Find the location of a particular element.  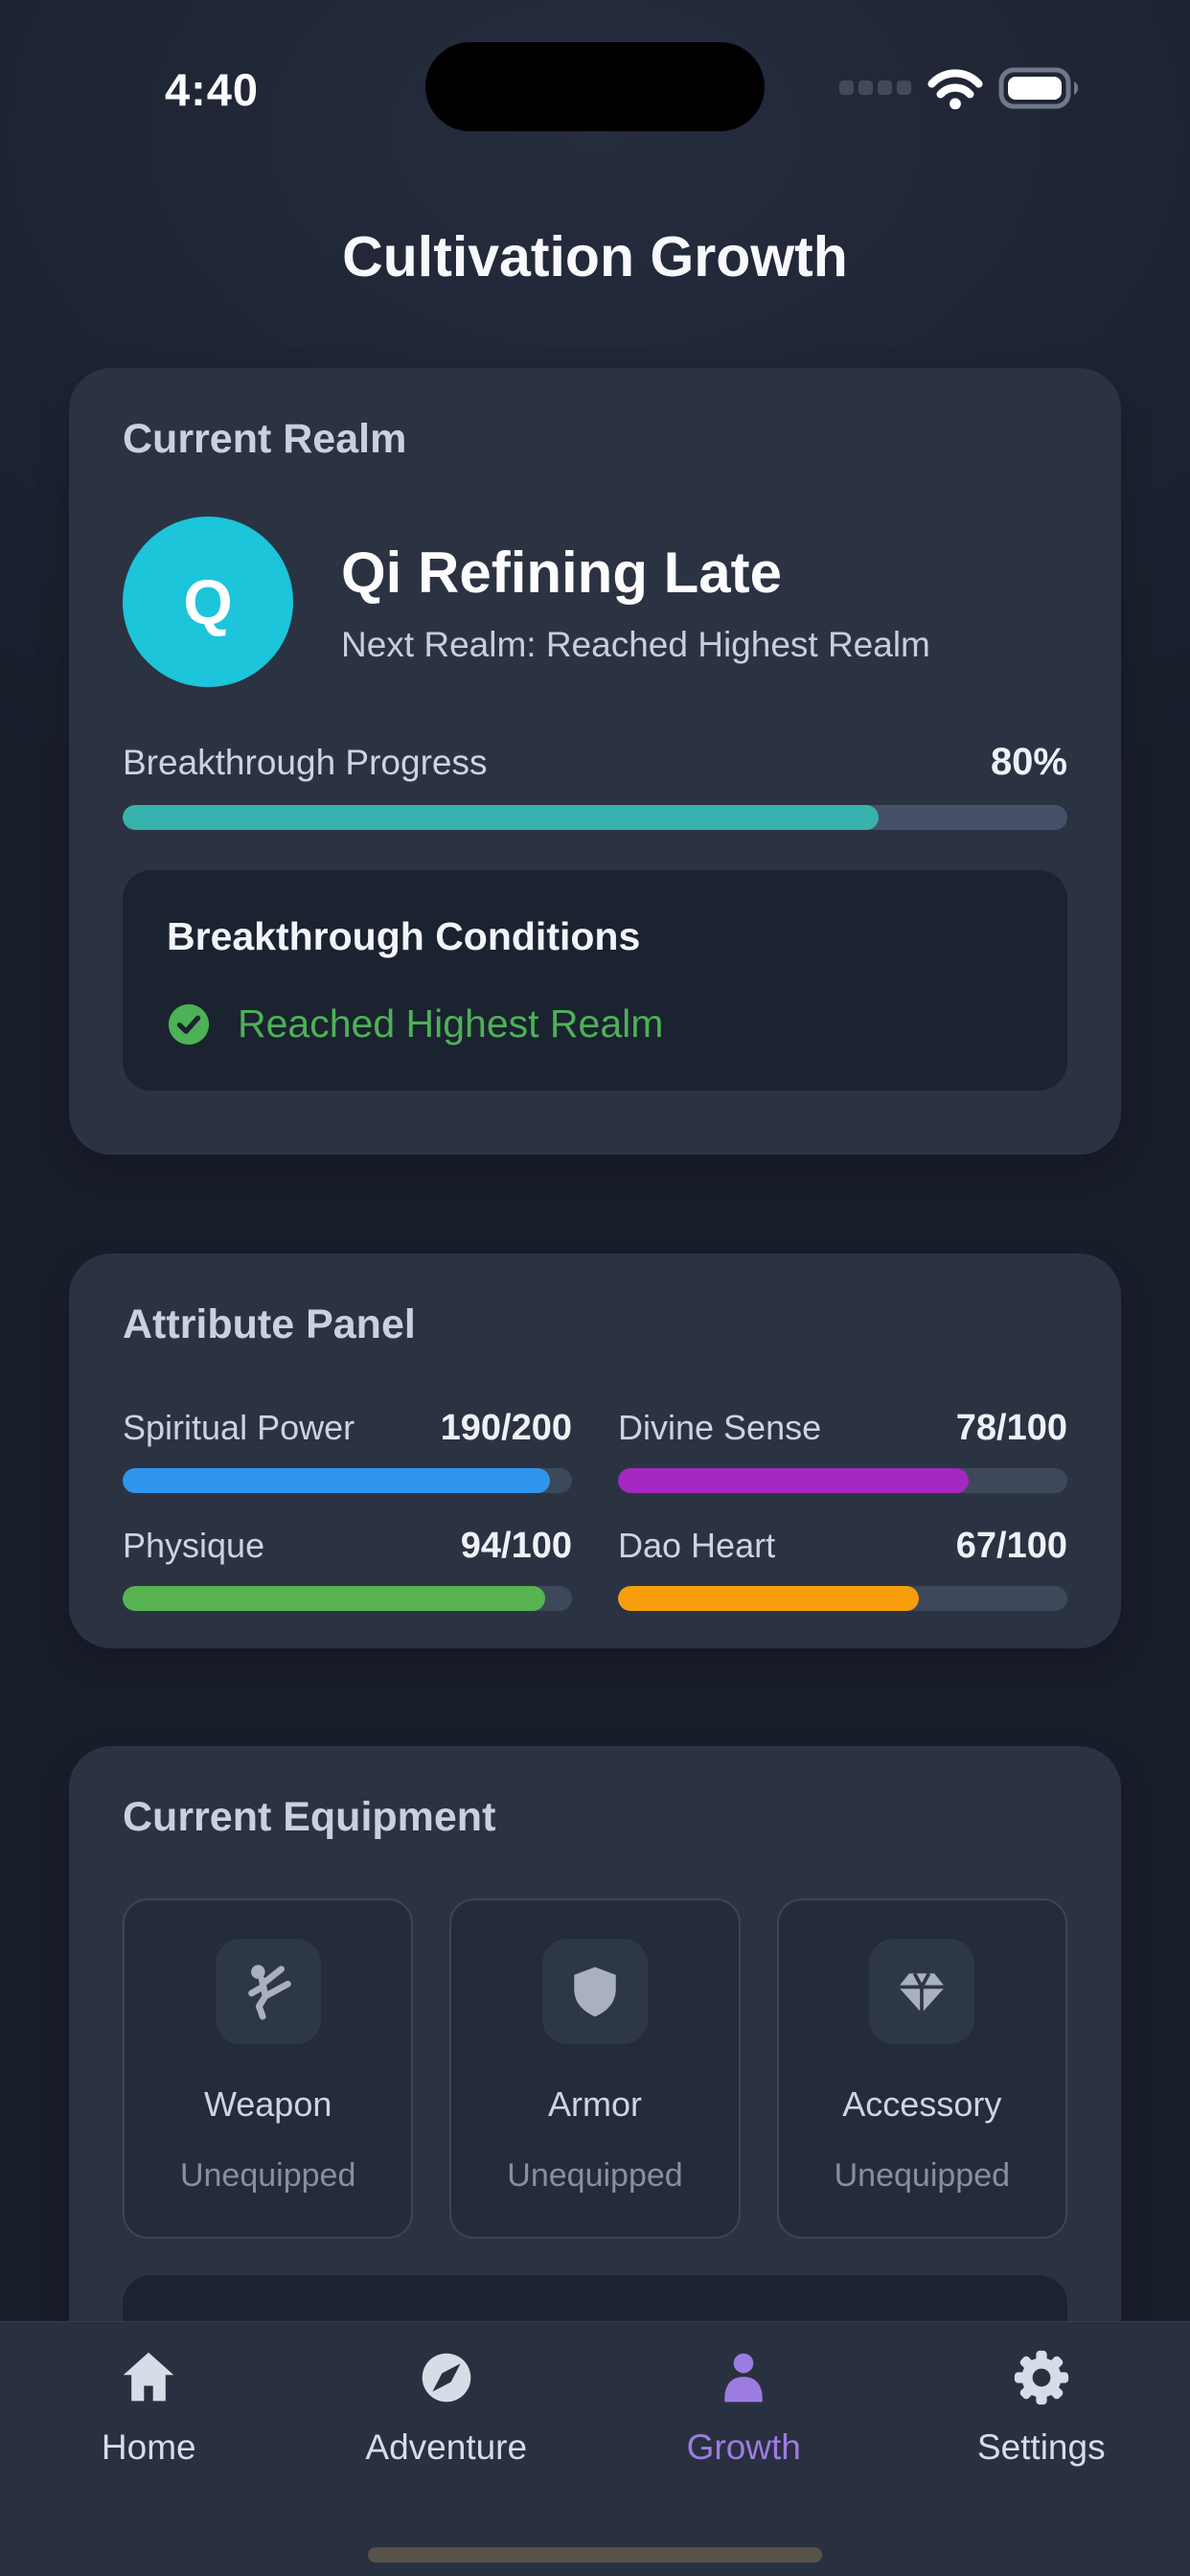

person-icon is located at coordinates (744, 2377).